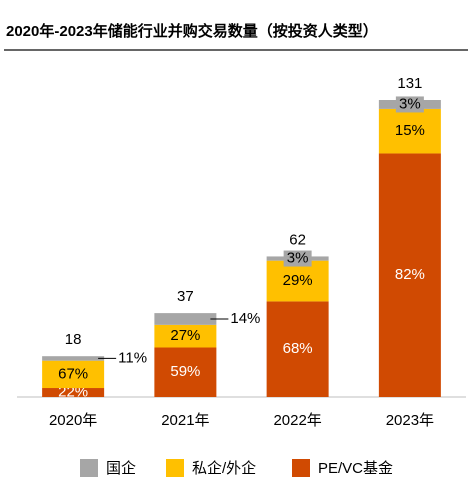  Describe the element at coordinates (409, 83) in the screenshot. I see `total-label: 131` at that location.